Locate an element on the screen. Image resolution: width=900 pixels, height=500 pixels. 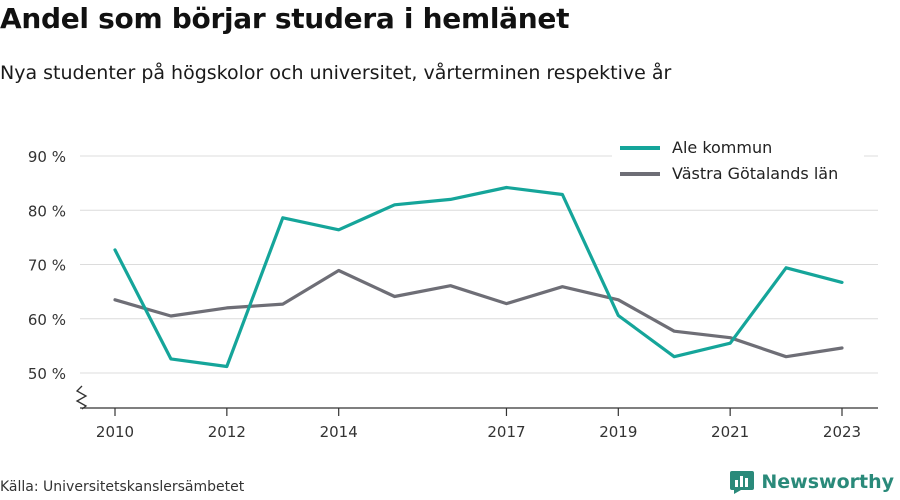
brand-logo: Newsworthy is located at coordinates (811, 482).